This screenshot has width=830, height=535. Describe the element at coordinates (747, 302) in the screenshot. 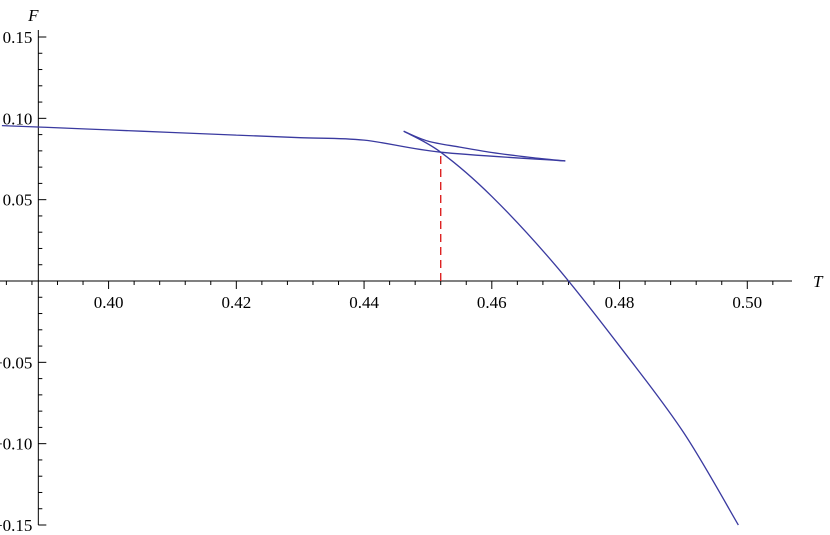

I see `x-tick-label: 0.50` at that location.